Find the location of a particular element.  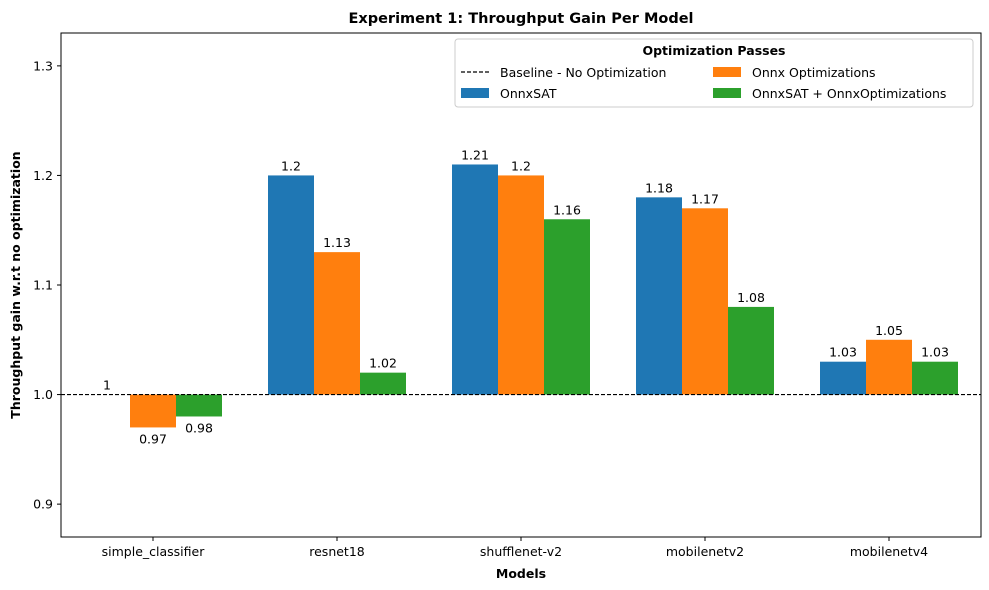

data-label-series-1-simple-classifier: 0.97 is located at coordinates (153, 438).